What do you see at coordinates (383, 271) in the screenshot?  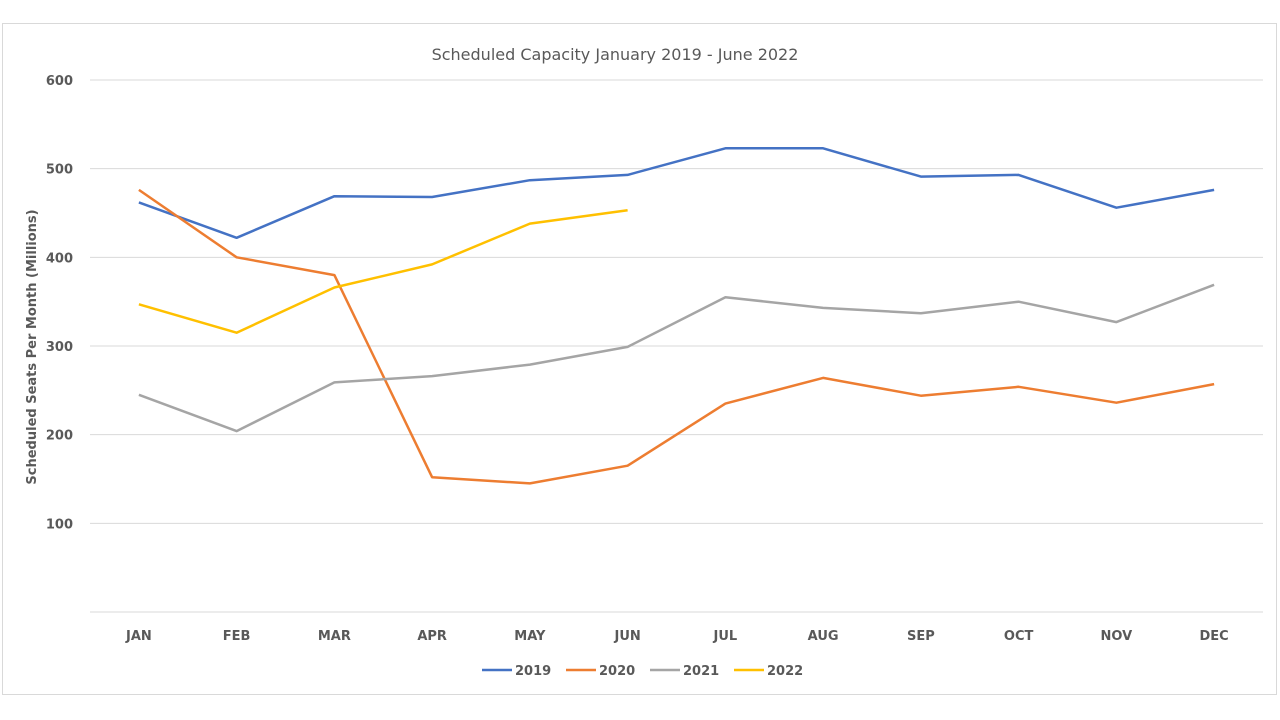 I see `series-line-2022` at bounding box center [383, 271].